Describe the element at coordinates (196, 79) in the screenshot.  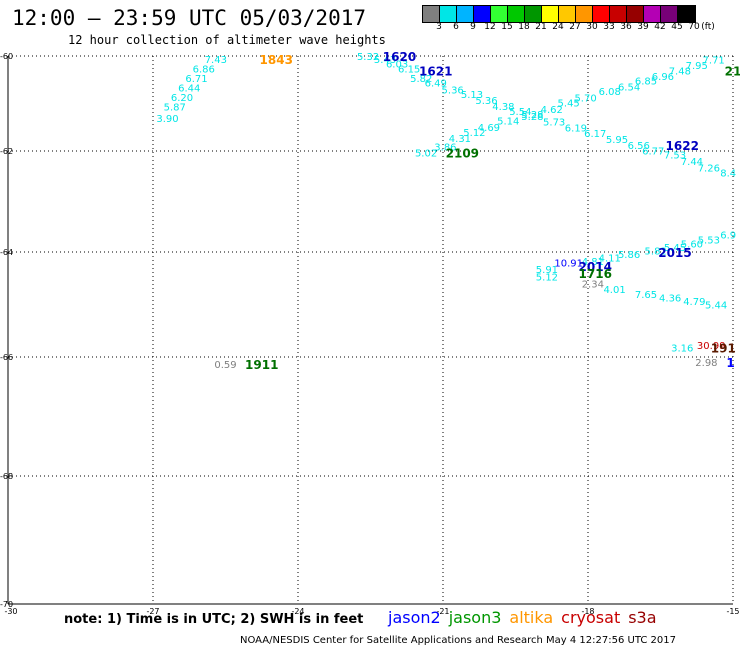
I see `swh-label: 6.71` at that location.